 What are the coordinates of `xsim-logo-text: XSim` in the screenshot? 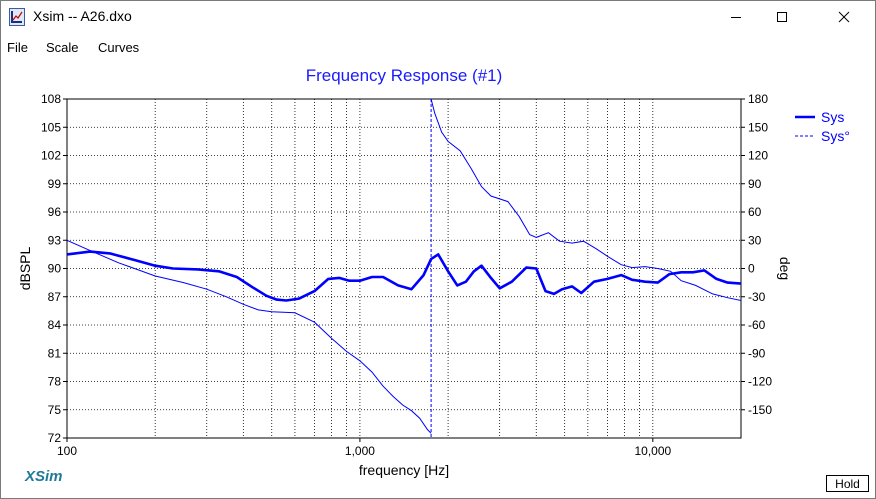 It's located at (44, 476).